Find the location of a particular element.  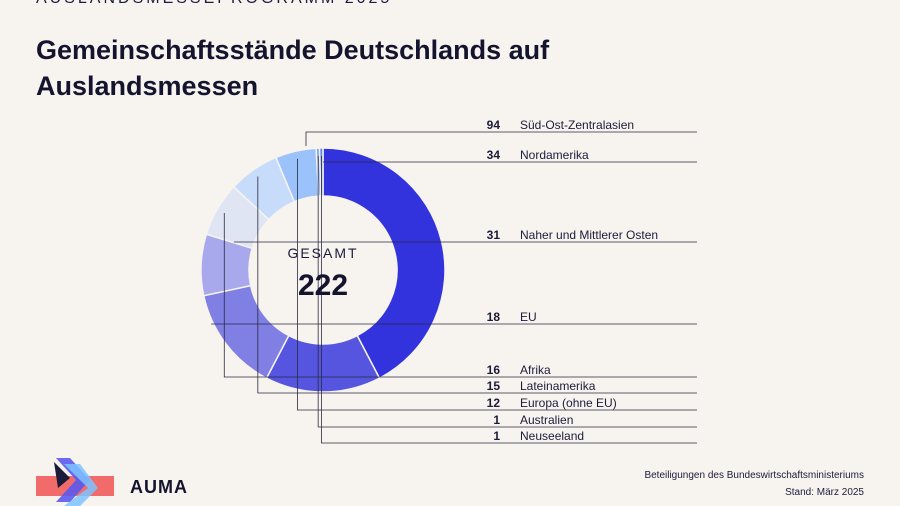

slice-label-5: Lateinamerika is located at coordinates (558, 386).